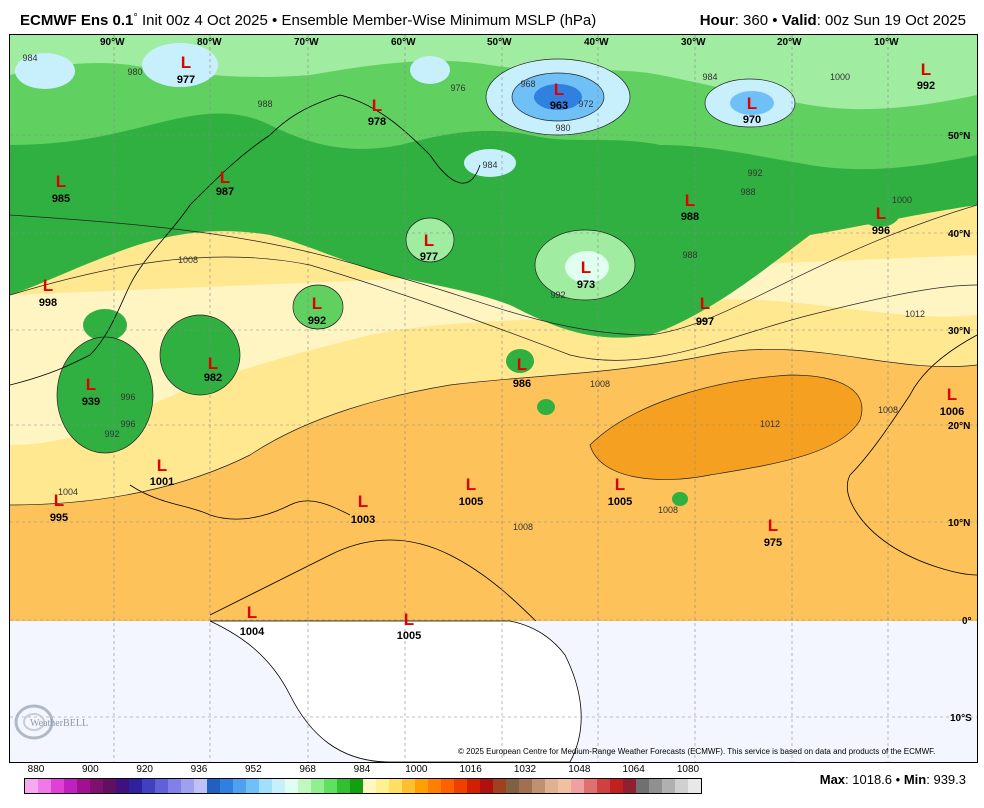 Image resolution: width=984 pixels, height=808 pixels. I want to click on pressure-colorbar, so click(363, 786).